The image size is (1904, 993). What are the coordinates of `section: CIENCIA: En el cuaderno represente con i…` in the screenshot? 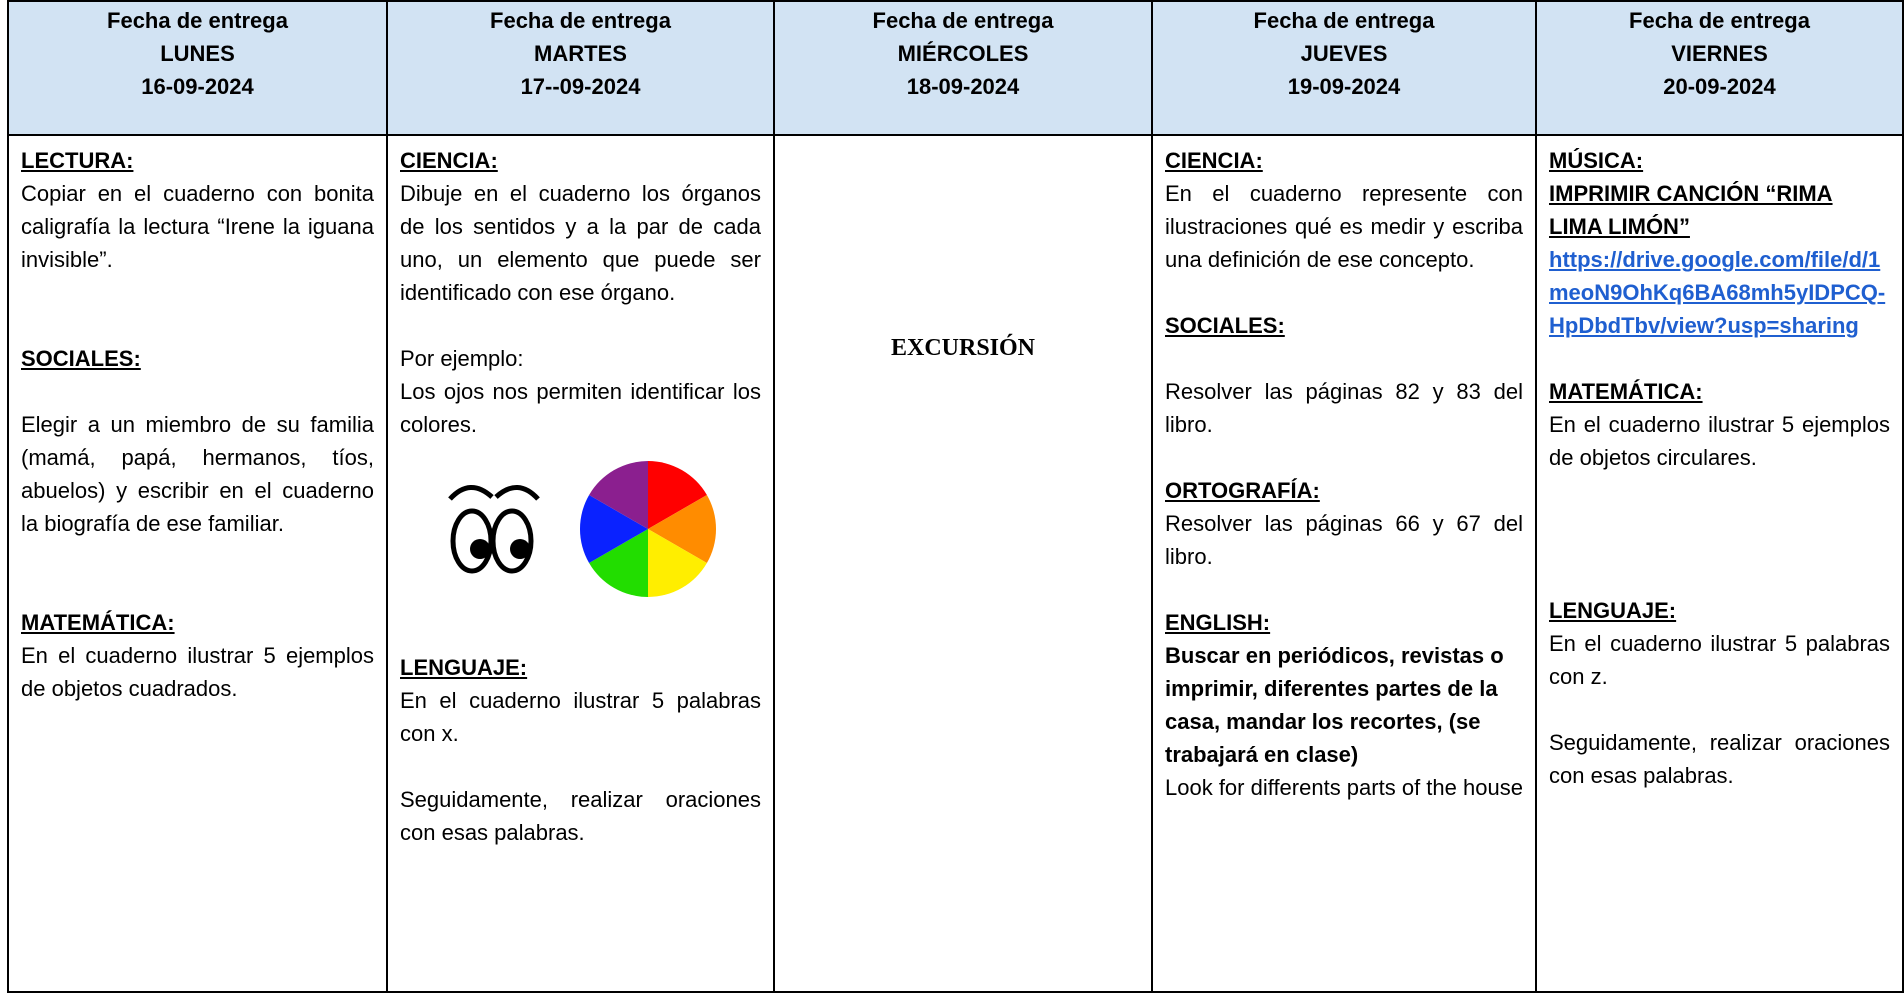 It's located at (1344, 210).